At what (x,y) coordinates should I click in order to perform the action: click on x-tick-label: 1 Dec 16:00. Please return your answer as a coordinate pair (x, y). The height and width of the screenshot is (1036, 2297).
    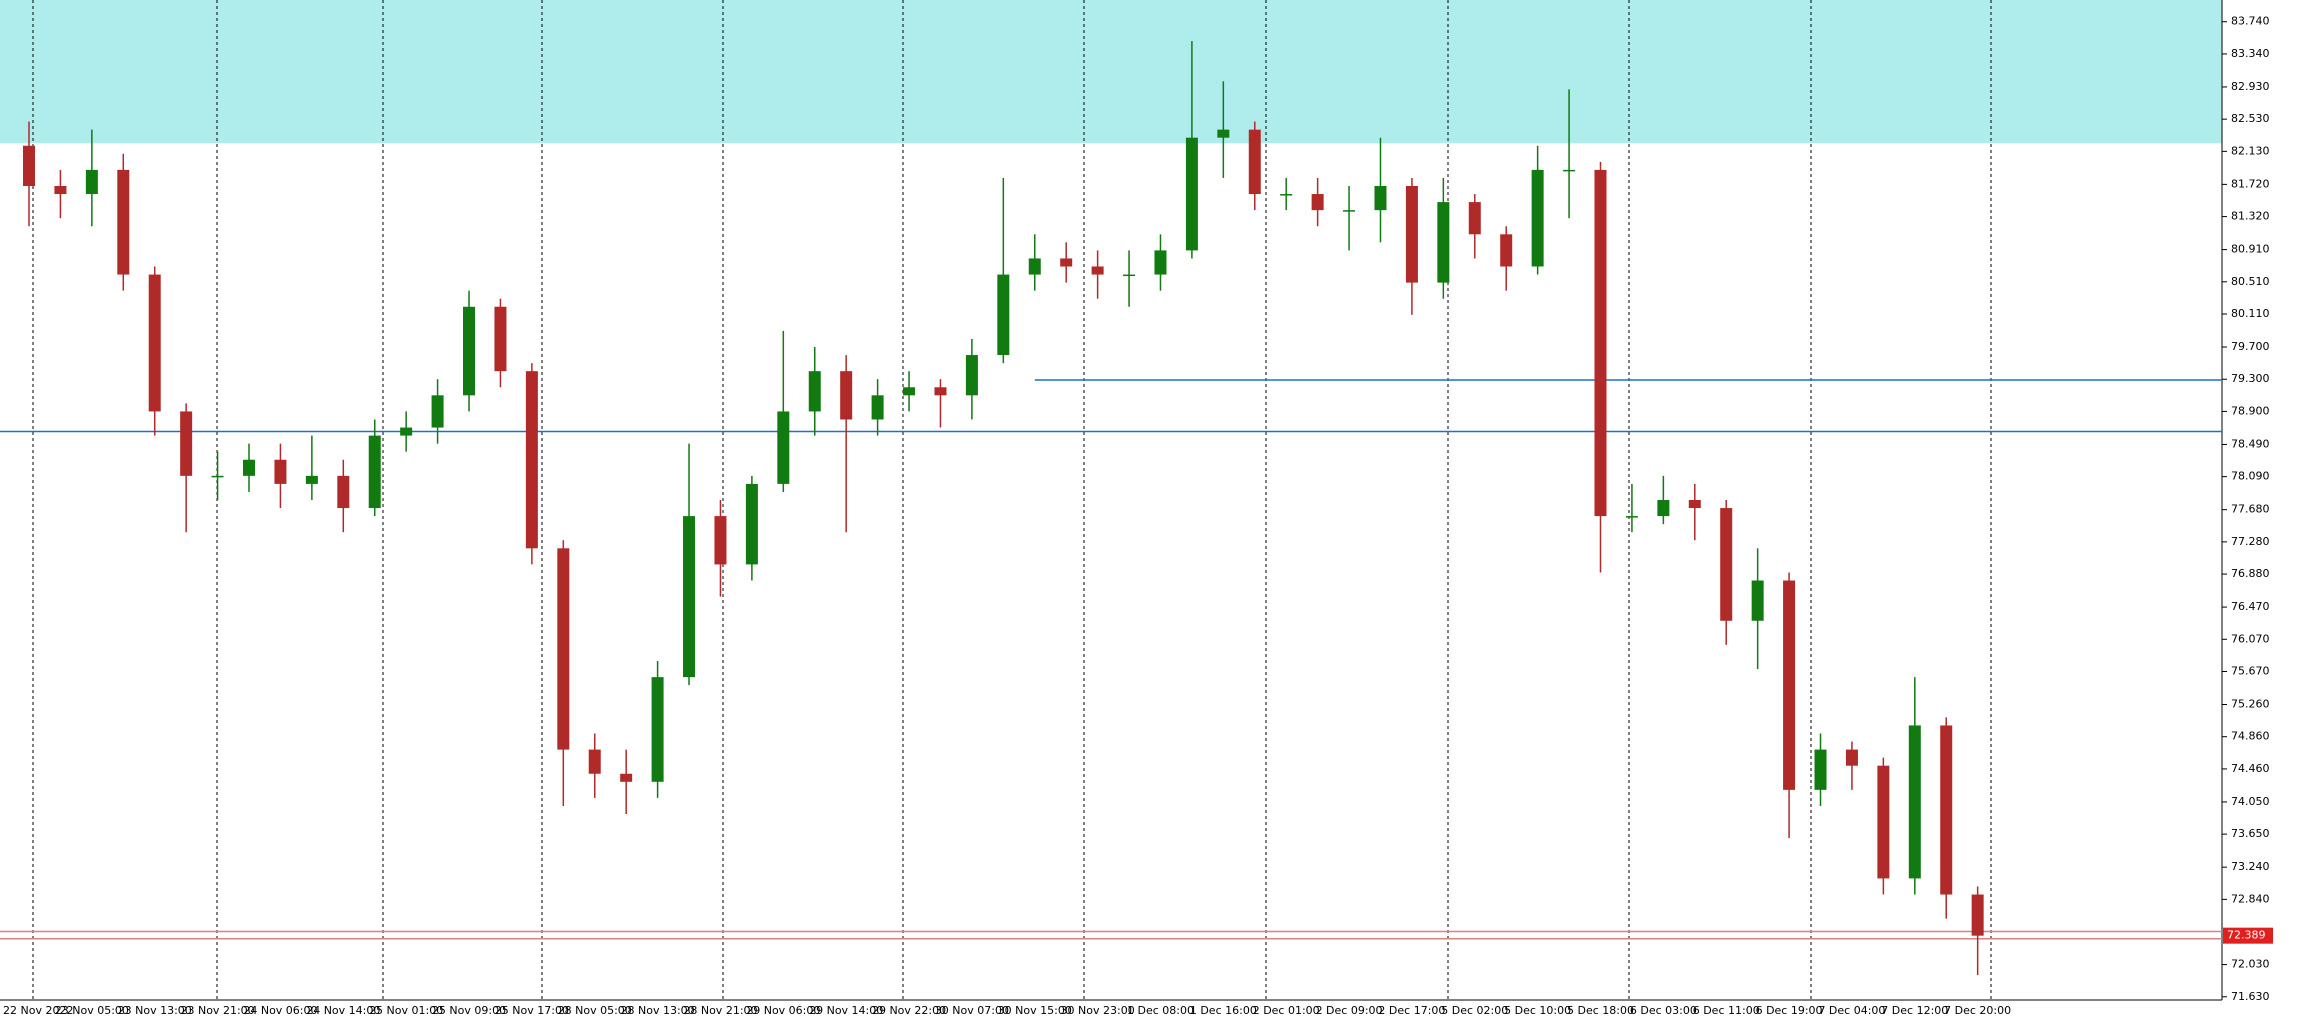
    Looking at the image, I should click on (1223, 1010).